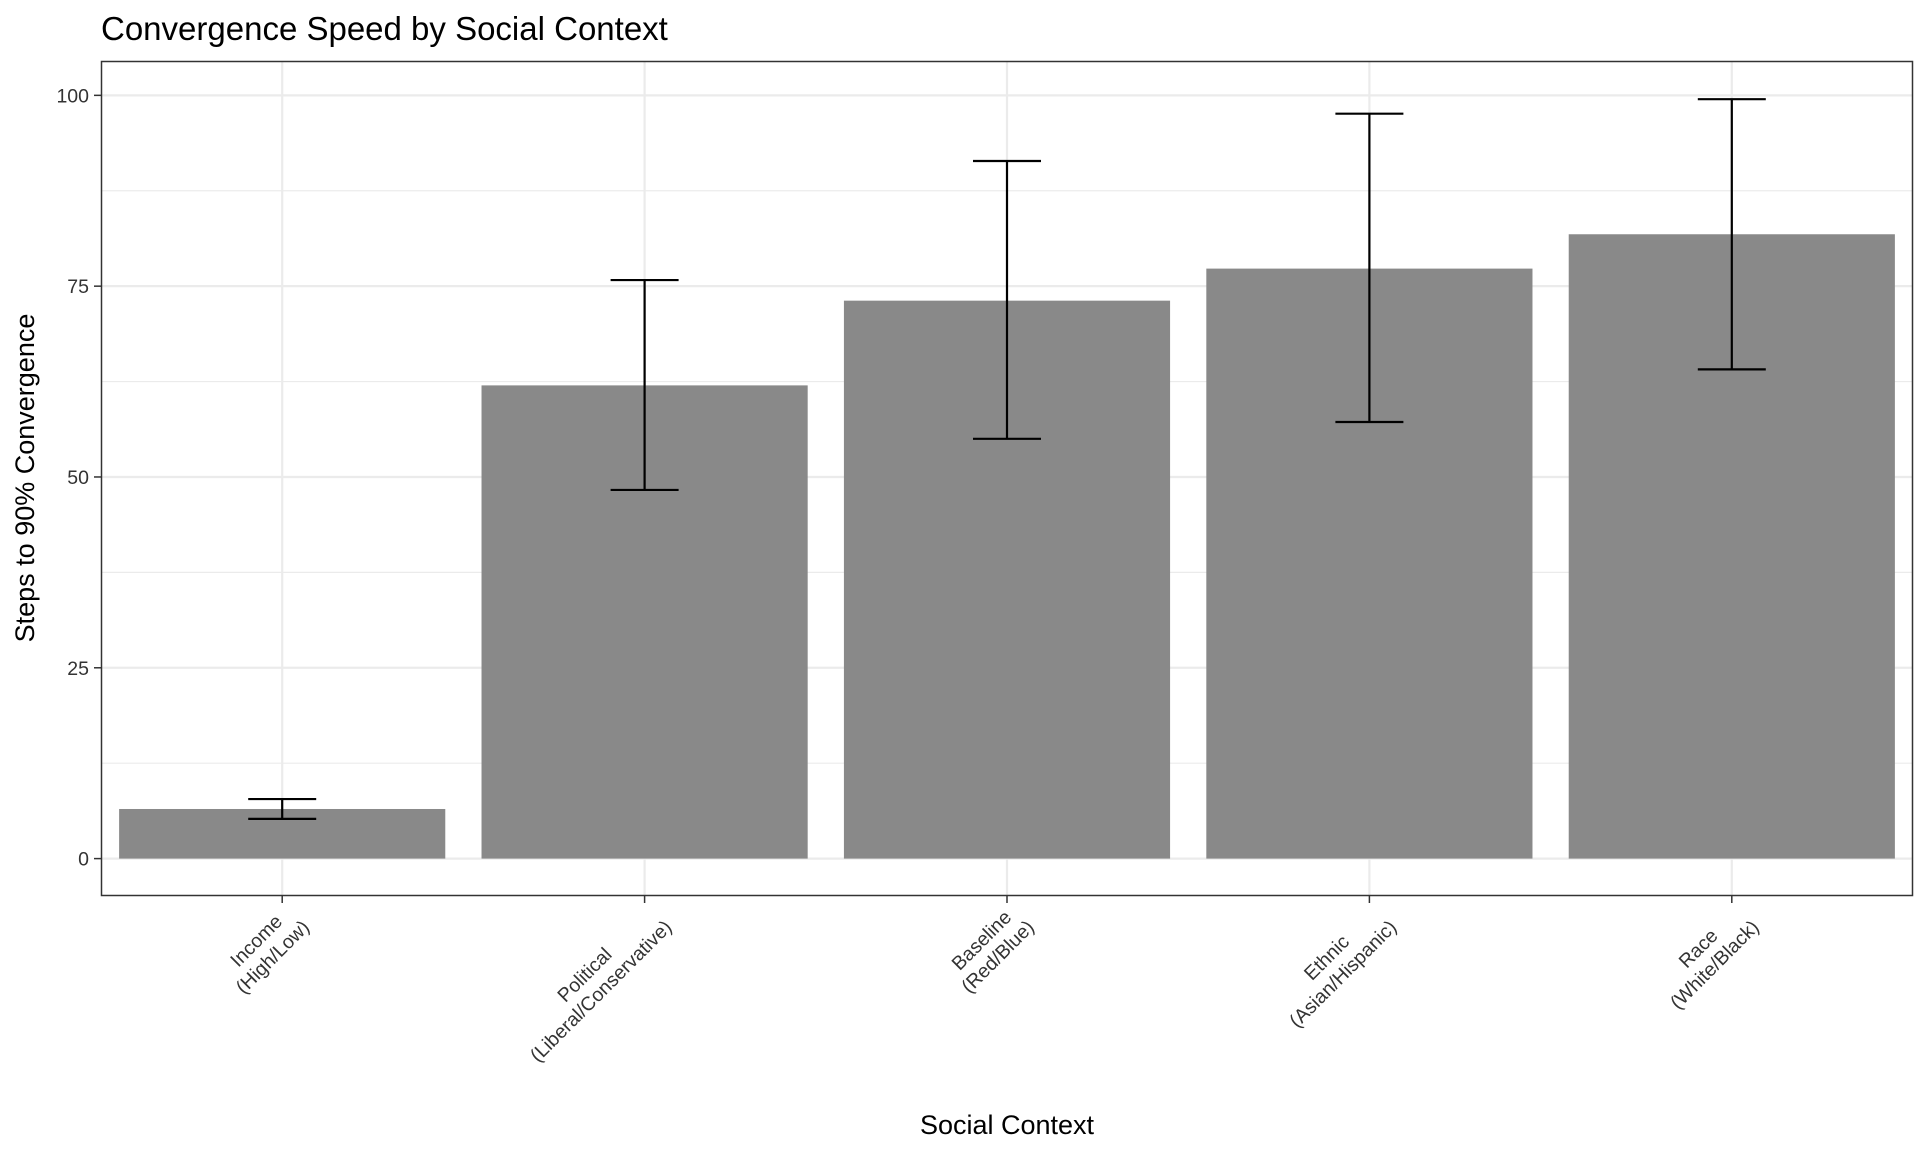  What do you see at coordinates (78, 287) in the screenshot?
I see `y-tick-label: 75` at bounding box center [78, 287].